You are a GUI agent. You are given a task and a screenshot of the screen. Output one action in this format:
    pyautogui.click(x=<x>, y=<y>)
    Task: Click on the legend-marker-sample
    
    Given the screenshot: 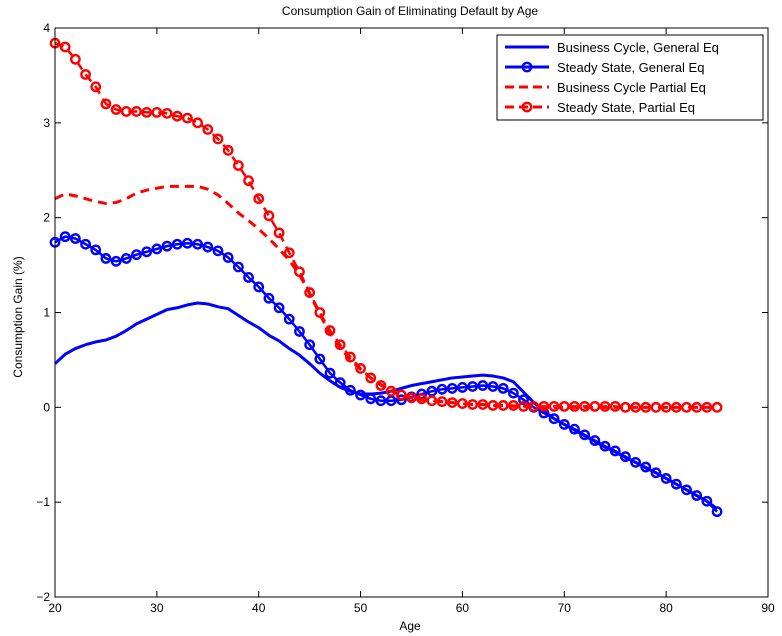 What is the action you would take?
    pyautogui.click(x=527, y=67)
    